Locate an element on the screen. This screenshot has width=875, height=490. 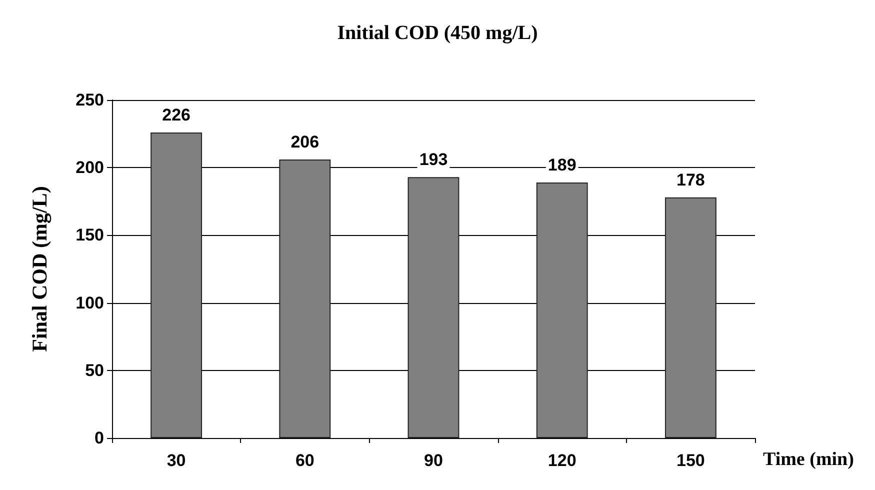
chart-title: Initial COD (450 mg/L) is located at coordinates (437, 33).